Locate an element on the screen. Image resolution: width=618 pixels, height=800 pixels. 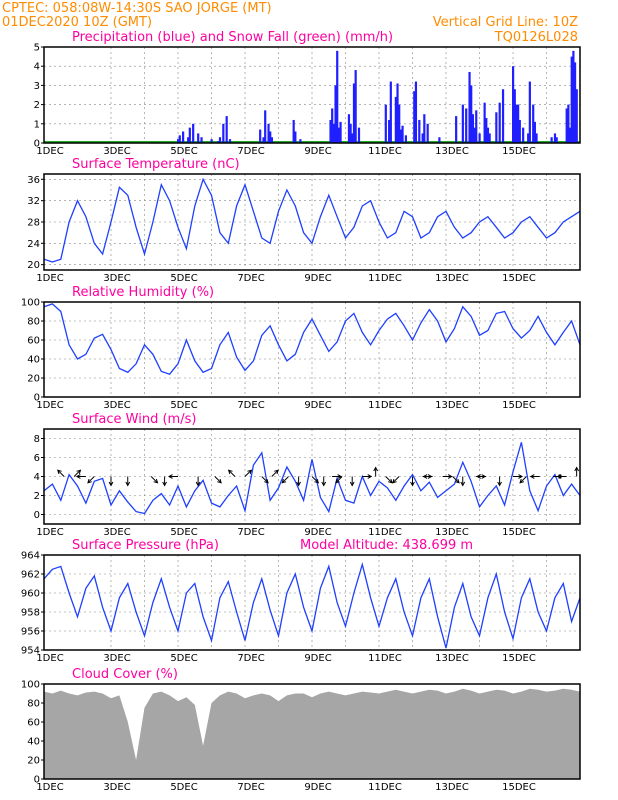
humidity-ytick-label: 0 is located at coordinates (37, 398).